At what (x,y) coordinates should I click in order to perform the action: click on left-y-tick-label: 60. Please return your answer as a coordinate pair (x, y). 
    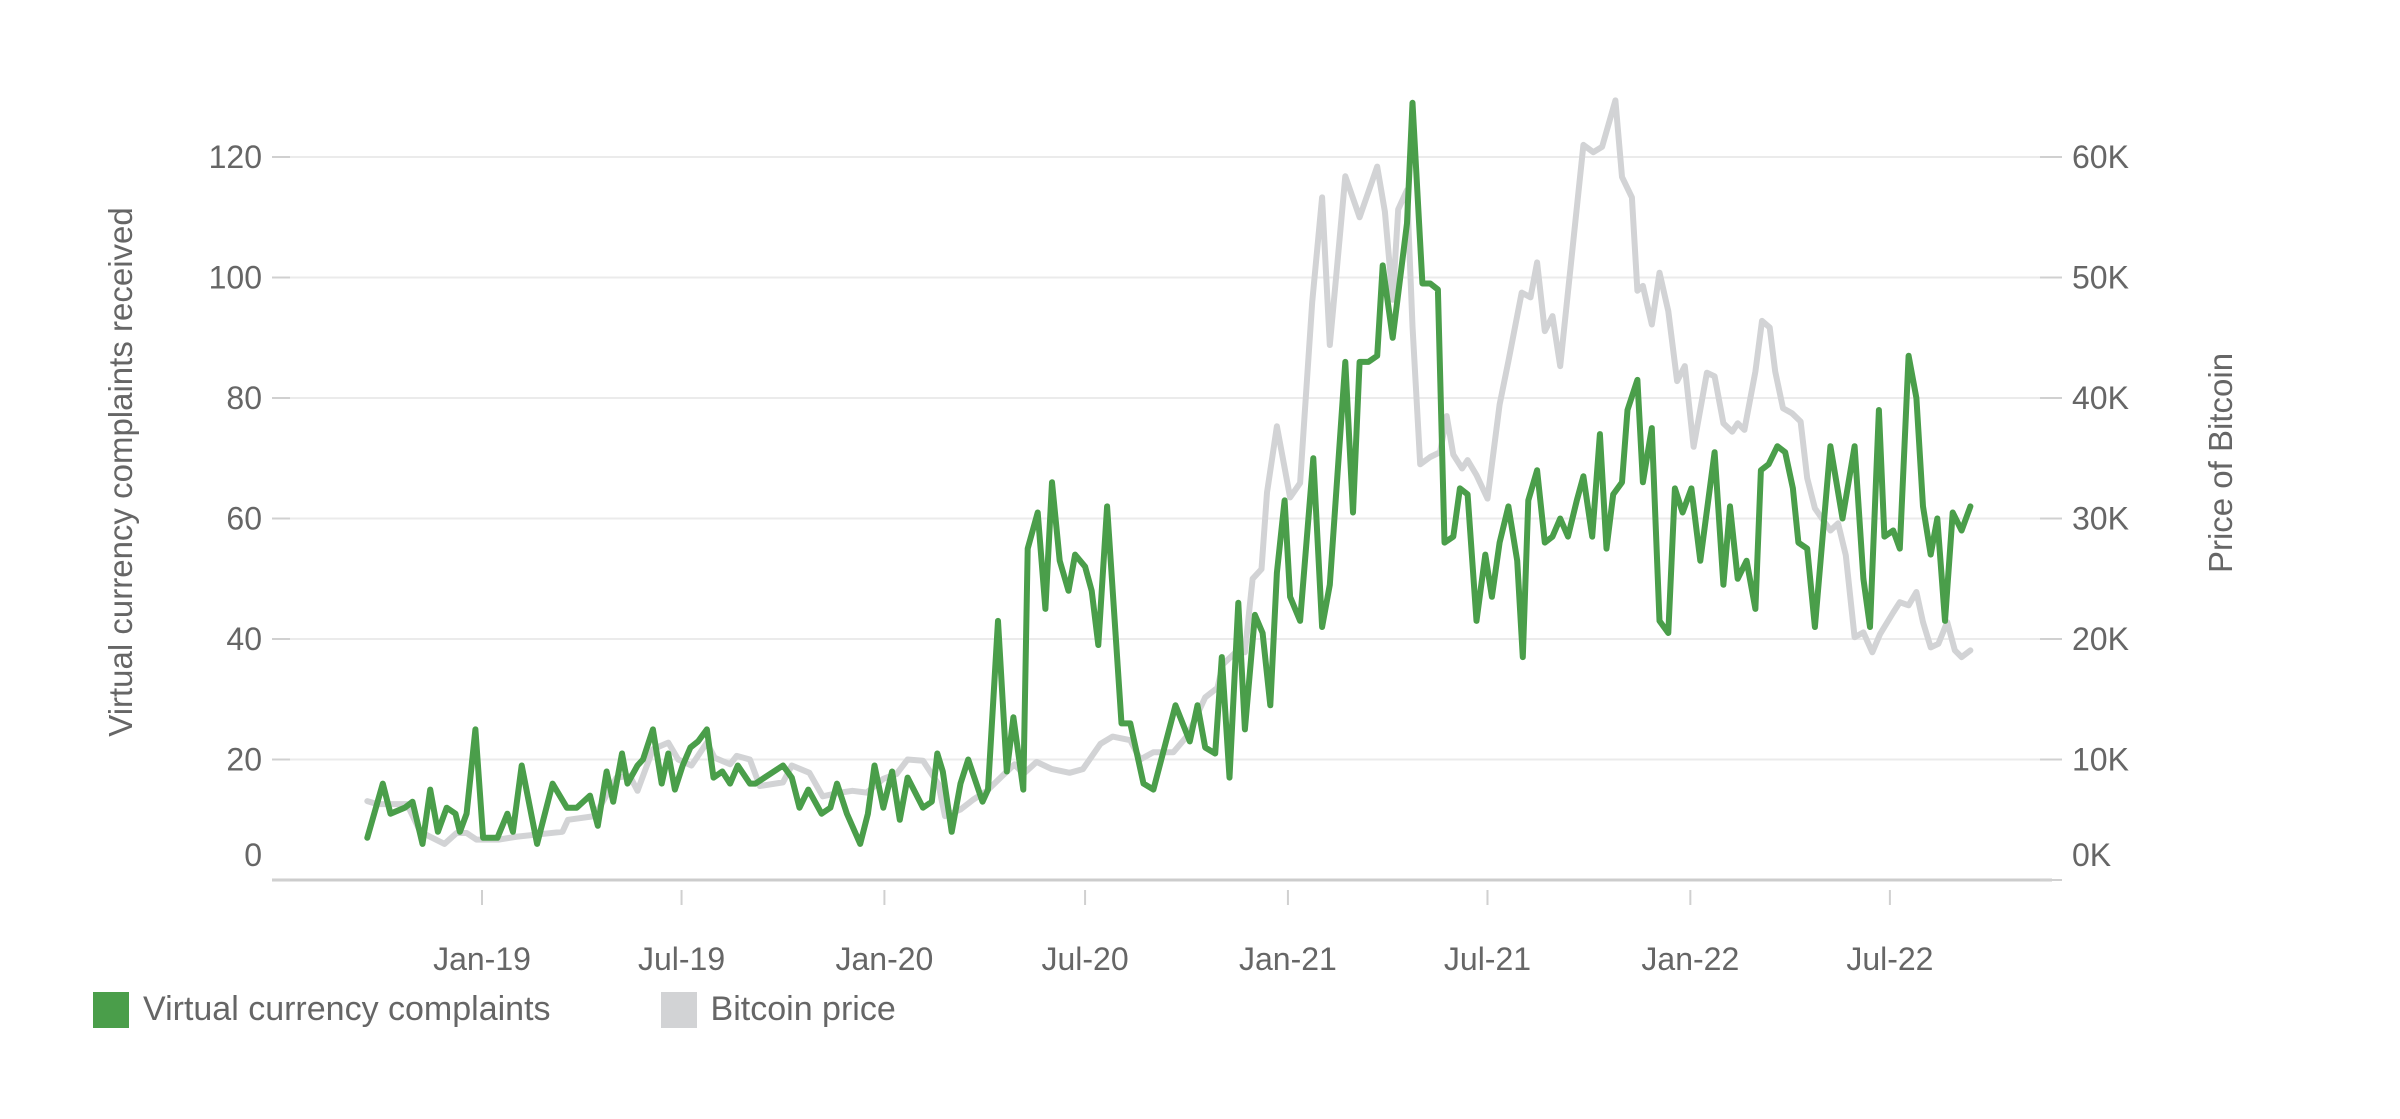
    Looking at the image, I should click on (244, 519).